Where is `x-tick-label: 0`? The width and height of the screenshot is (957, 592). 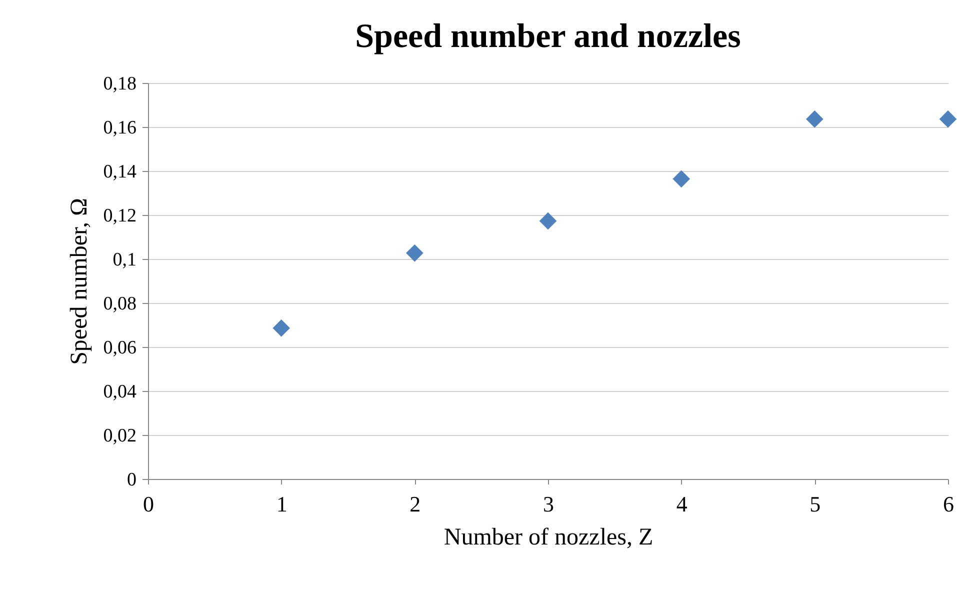 x-tick-label: 0 is located at coordinates (148, 504).